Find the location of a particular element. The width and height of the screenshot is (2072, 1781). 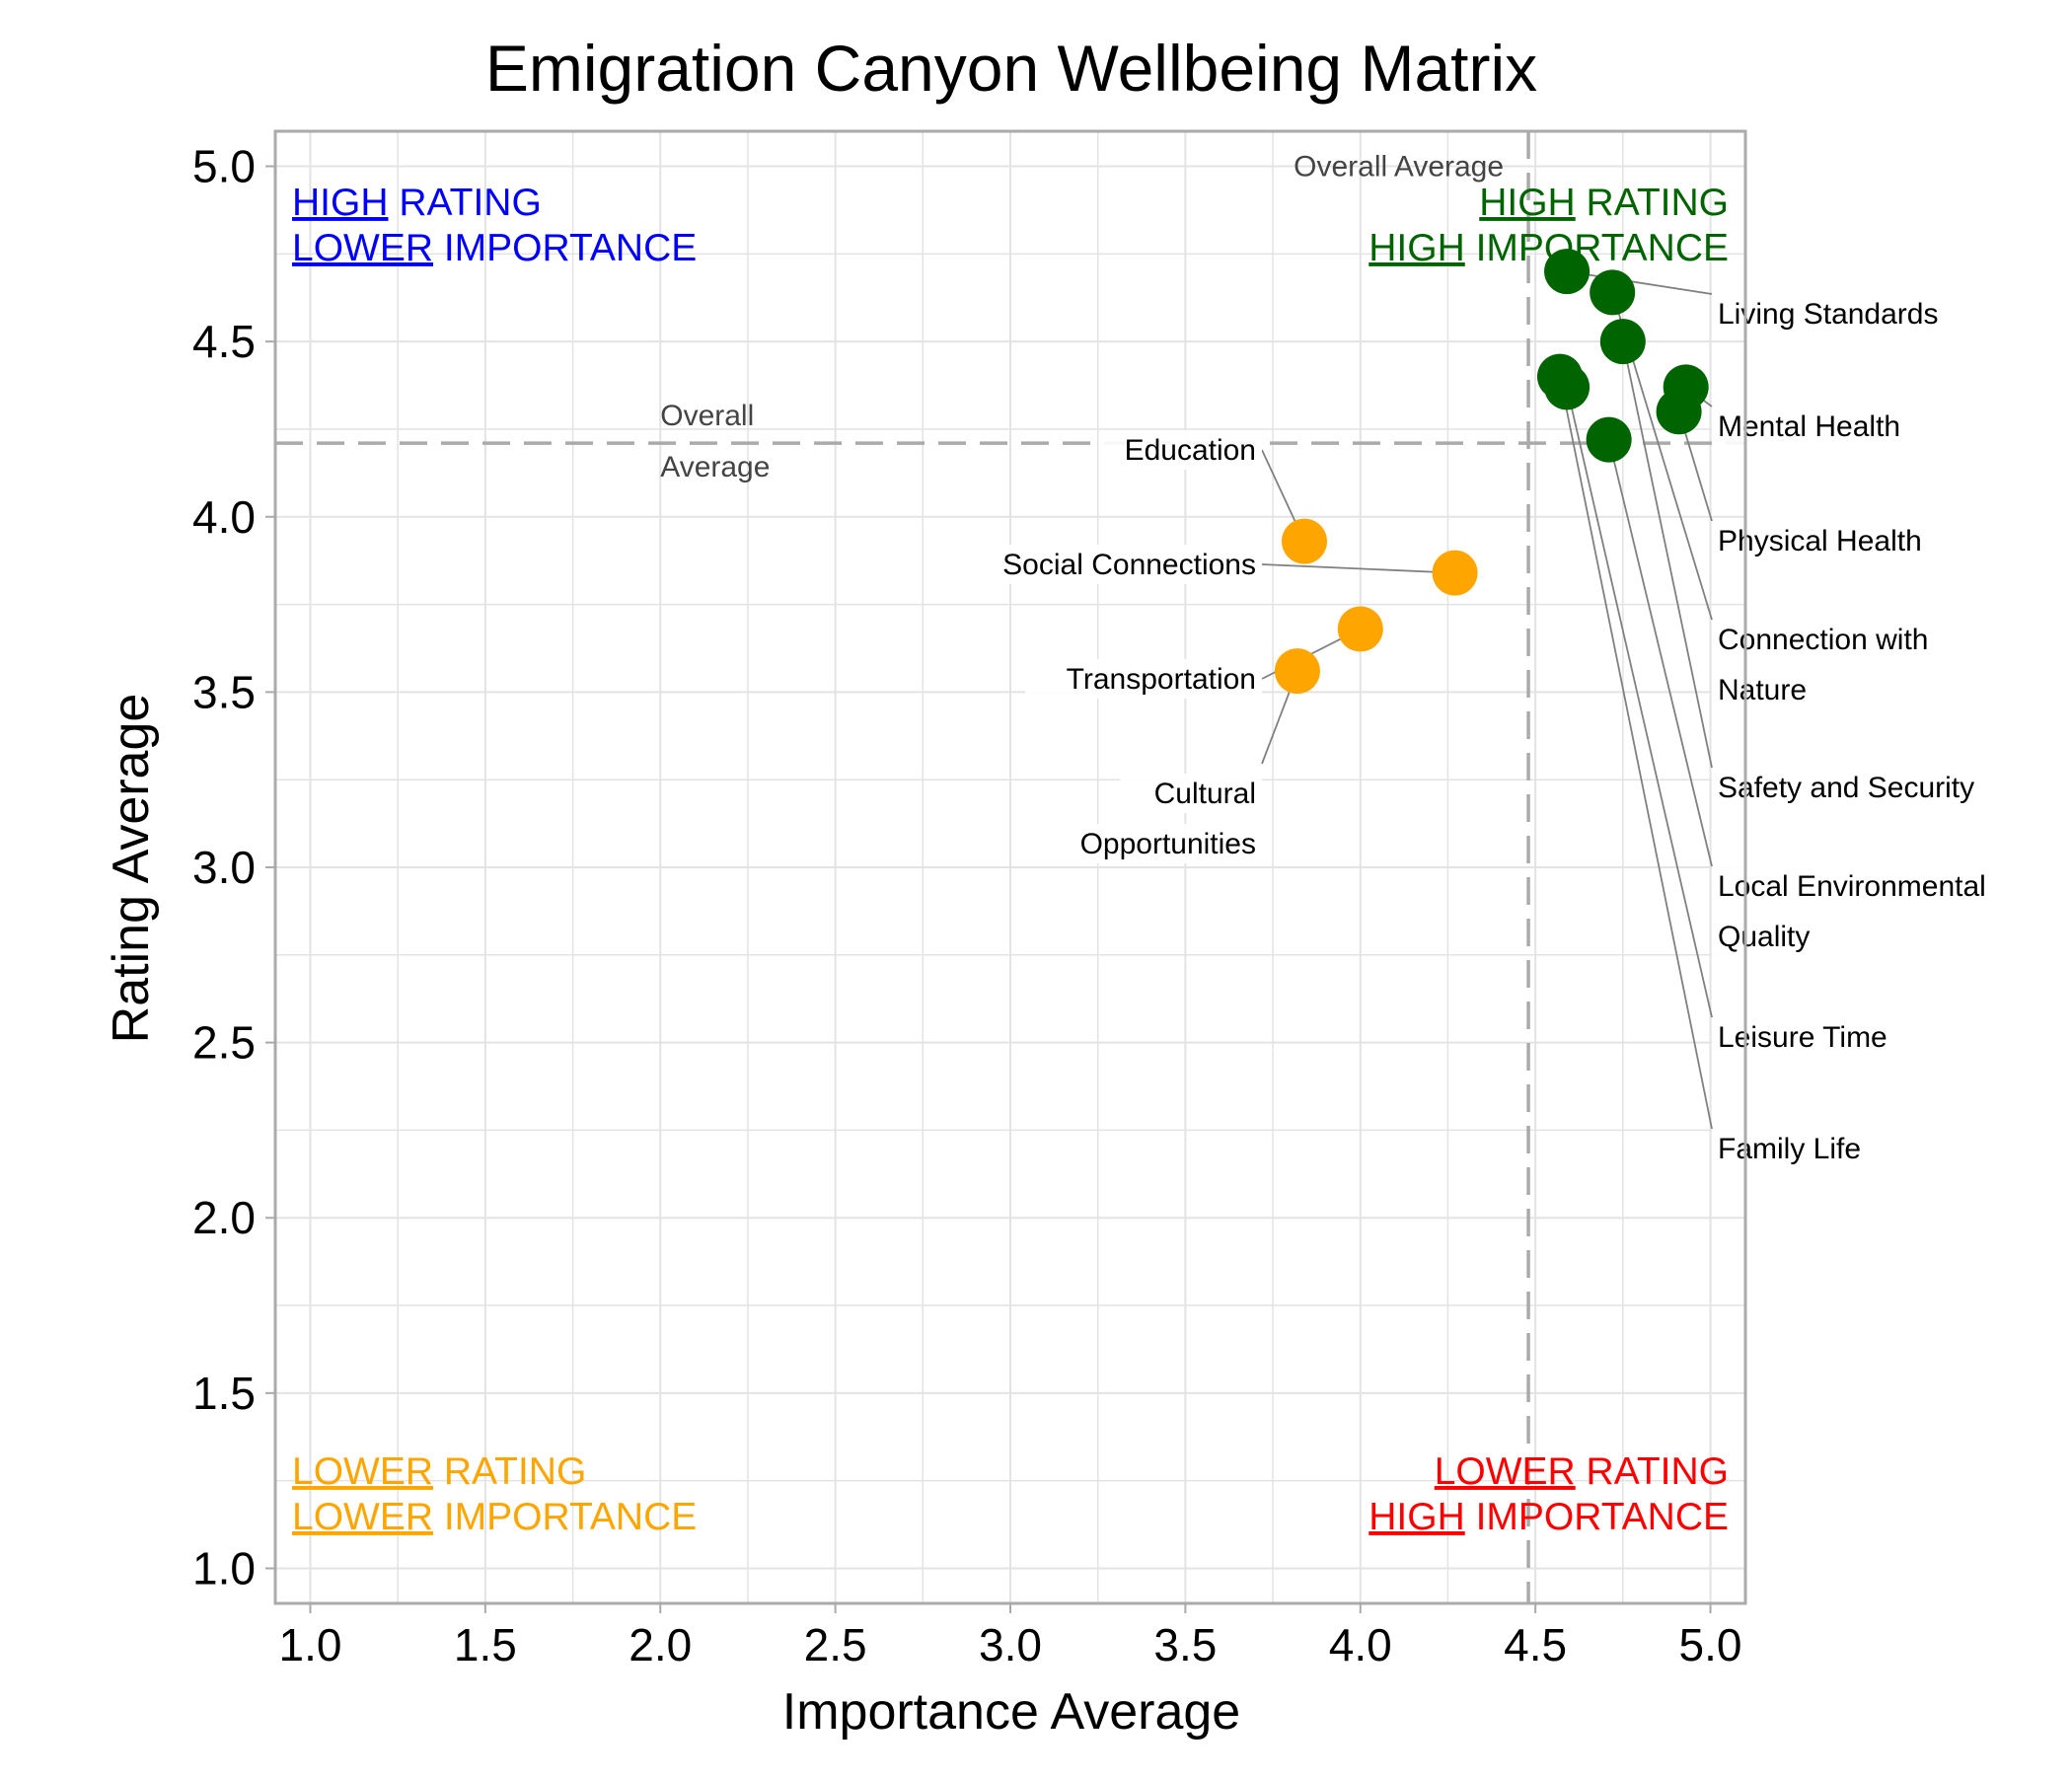

label-connectors is located at coordinates (1487, 700).